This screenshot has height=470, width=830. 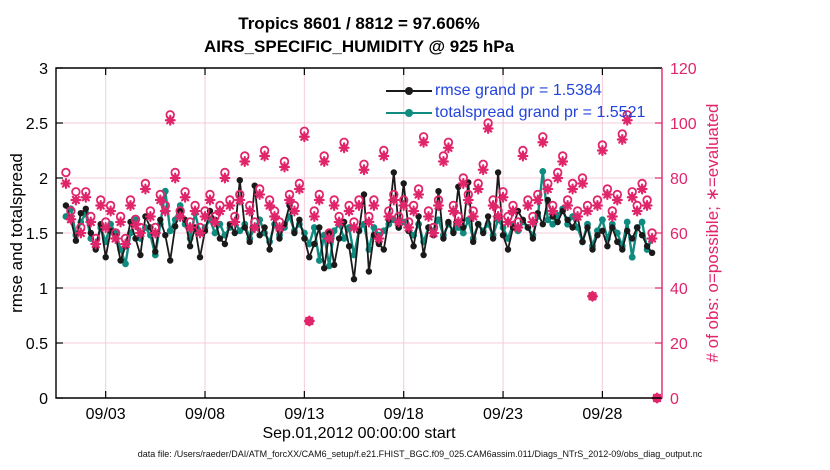 I want to click on x-axis-label: Sep.01,2012 00:00:00 start, so click(x=359, y=433).